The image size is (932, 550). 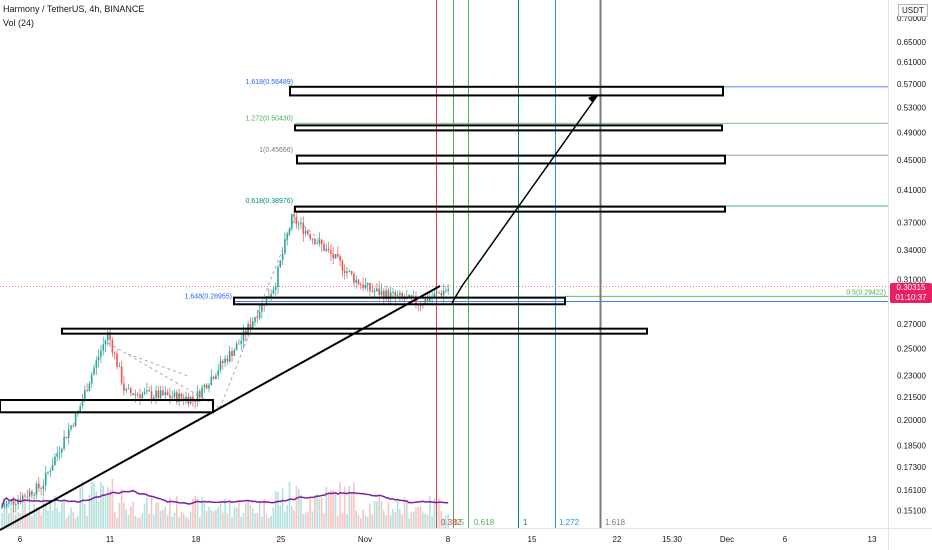 I want to click on price-axis-label: 0.23000, so click(x=911, y=375).